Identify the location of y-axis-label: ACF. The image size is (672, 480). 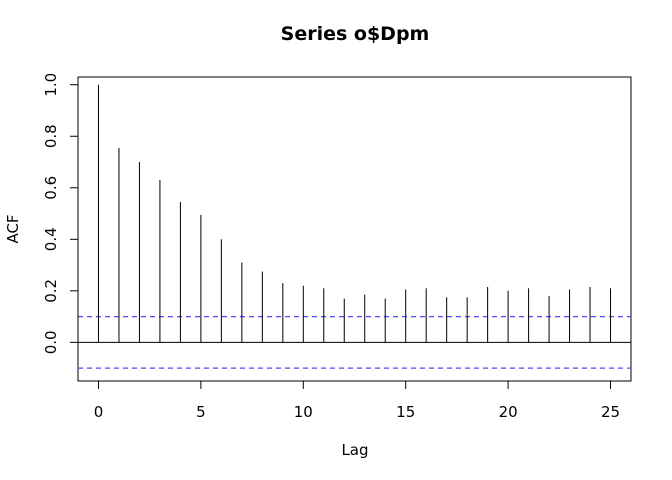
(13, 228).